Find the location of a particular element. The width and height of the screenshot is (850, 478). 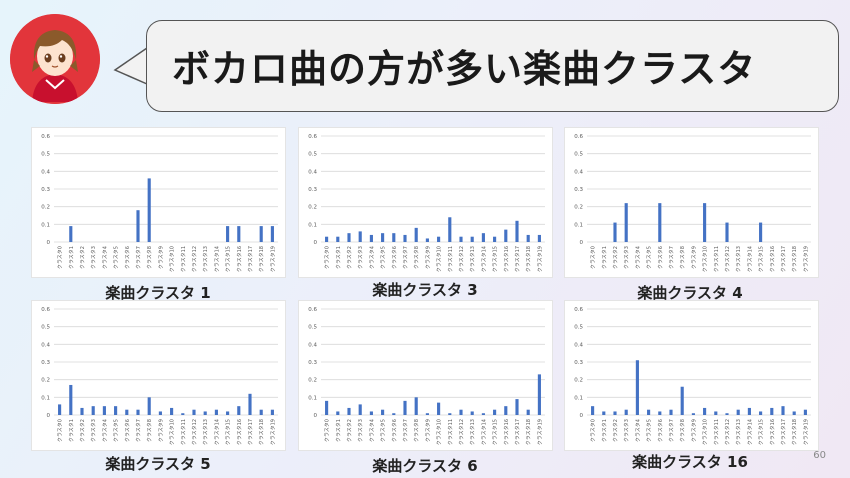

x-tick-label: クラスタ4 is located at coordinates (104, 430).